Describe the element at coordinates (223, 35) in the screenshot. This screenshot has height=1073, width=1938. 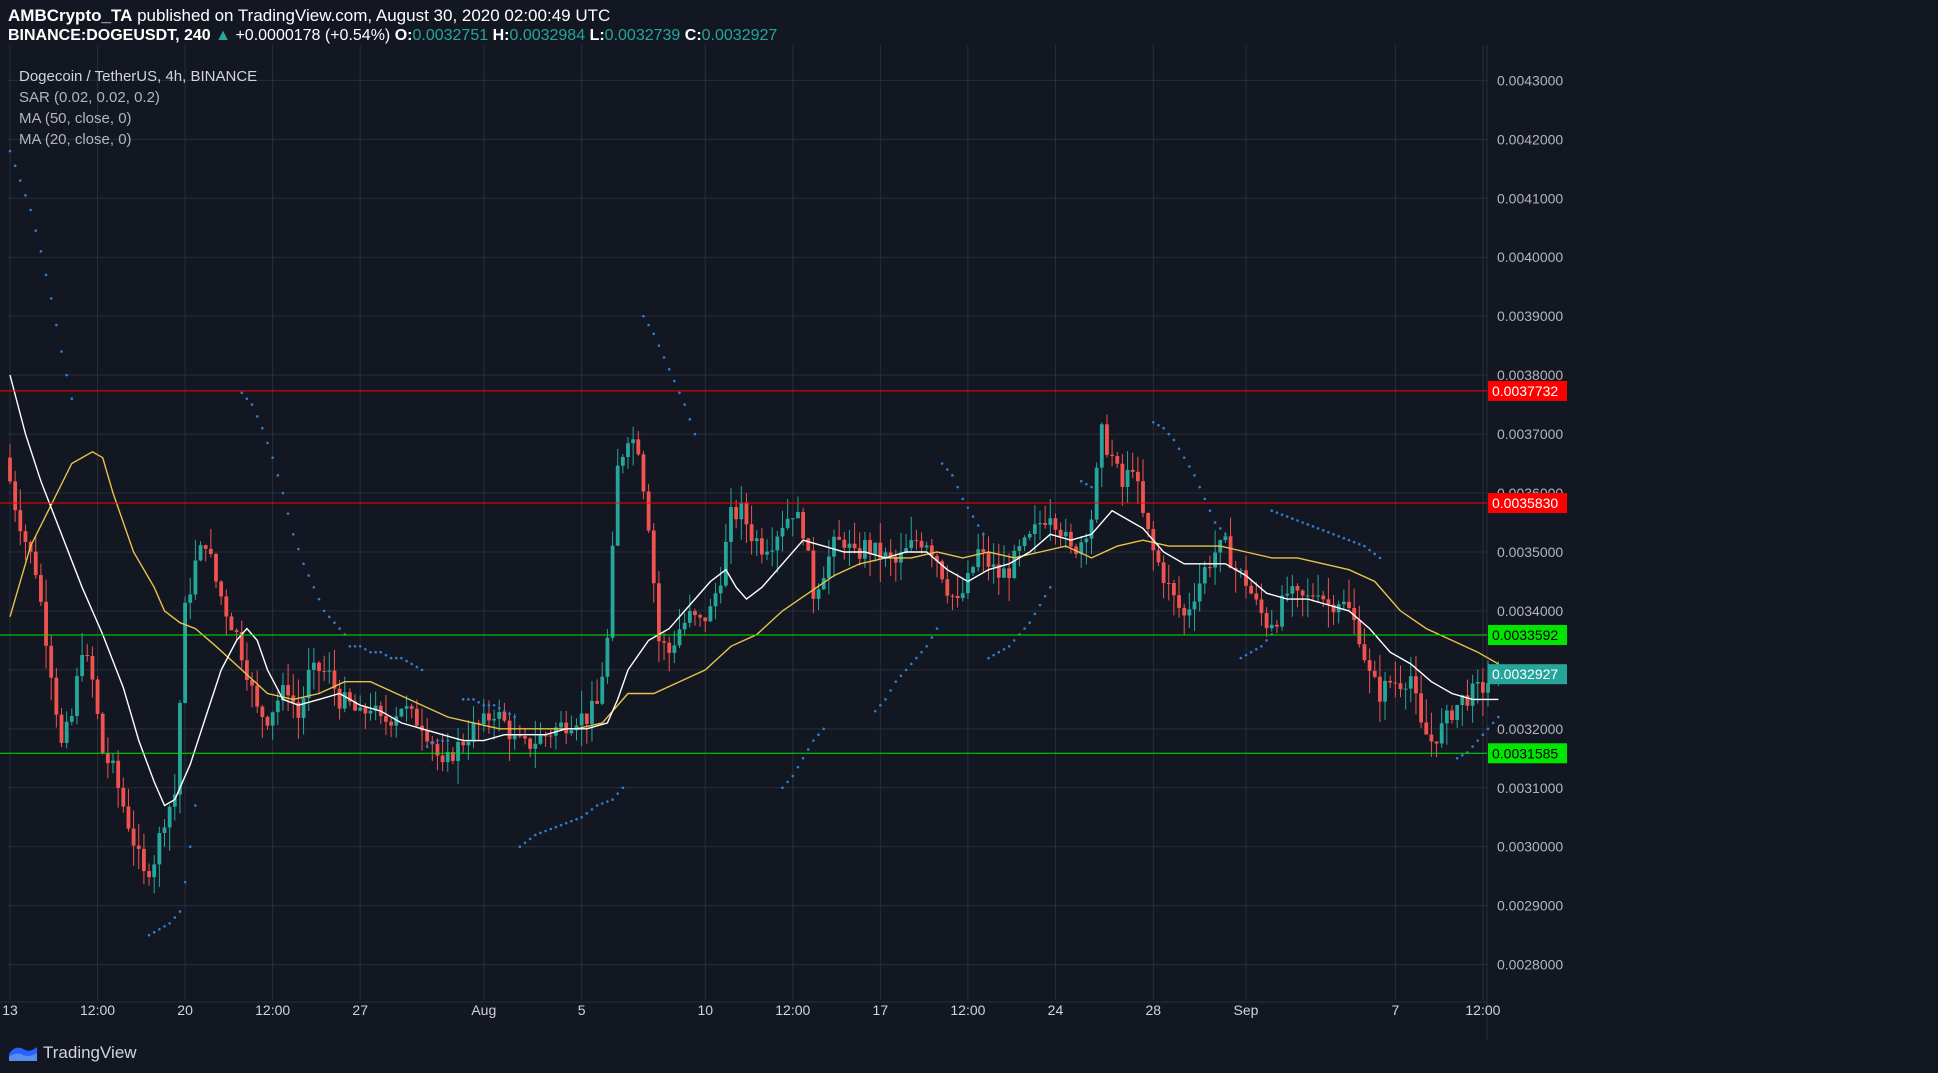
I see `change-arrow-icon: ▲` at that location.